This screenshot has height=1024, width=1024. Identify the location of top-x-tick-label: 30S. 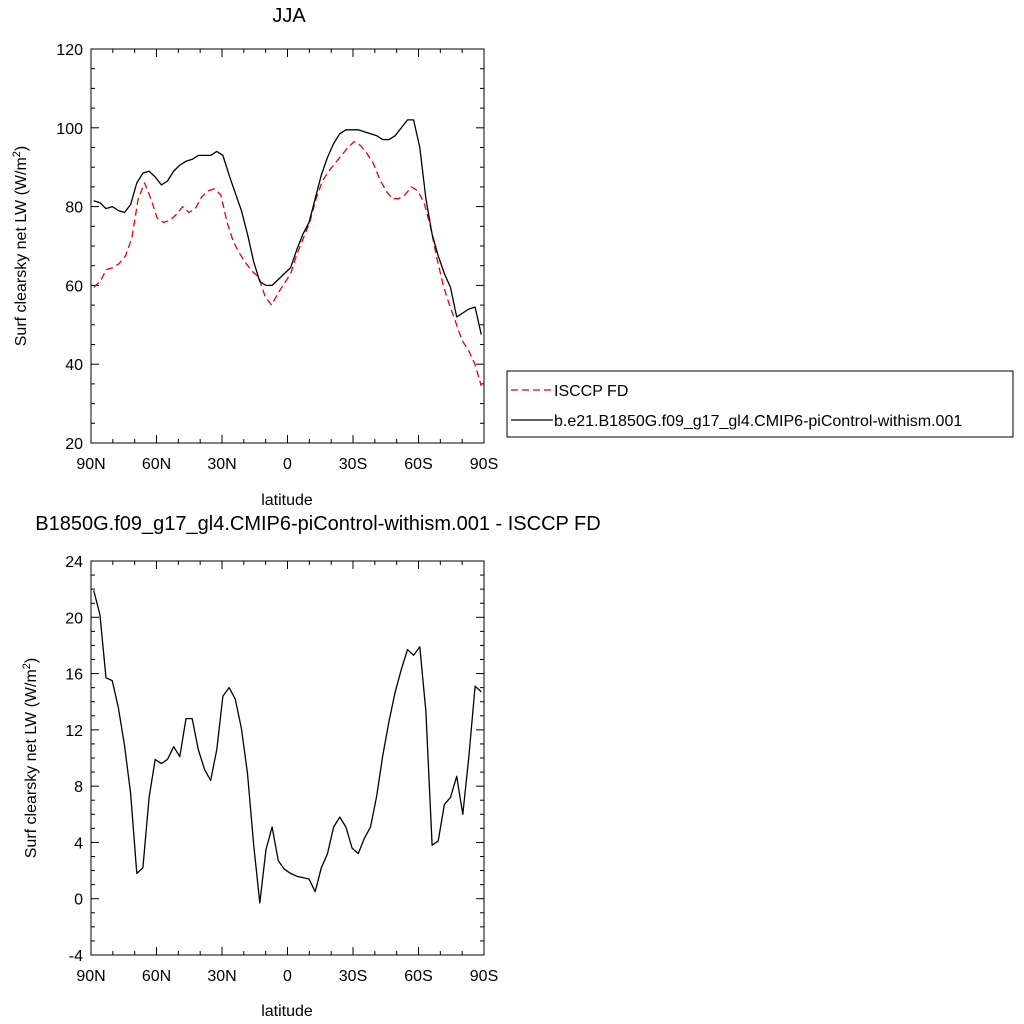
(353, 464).